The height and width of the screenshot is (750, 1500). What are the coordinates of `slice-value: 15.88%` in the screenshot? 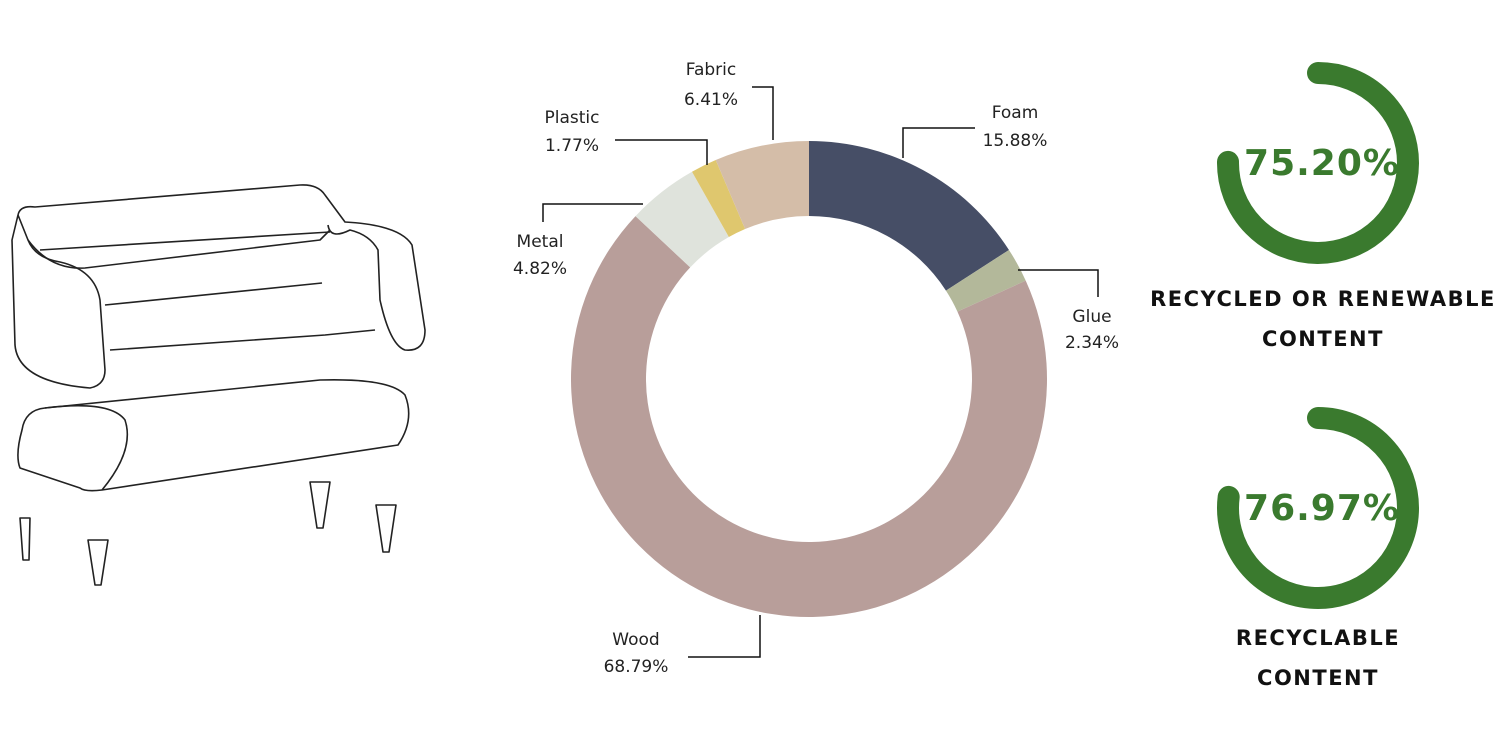 It's located at (1015, 141).